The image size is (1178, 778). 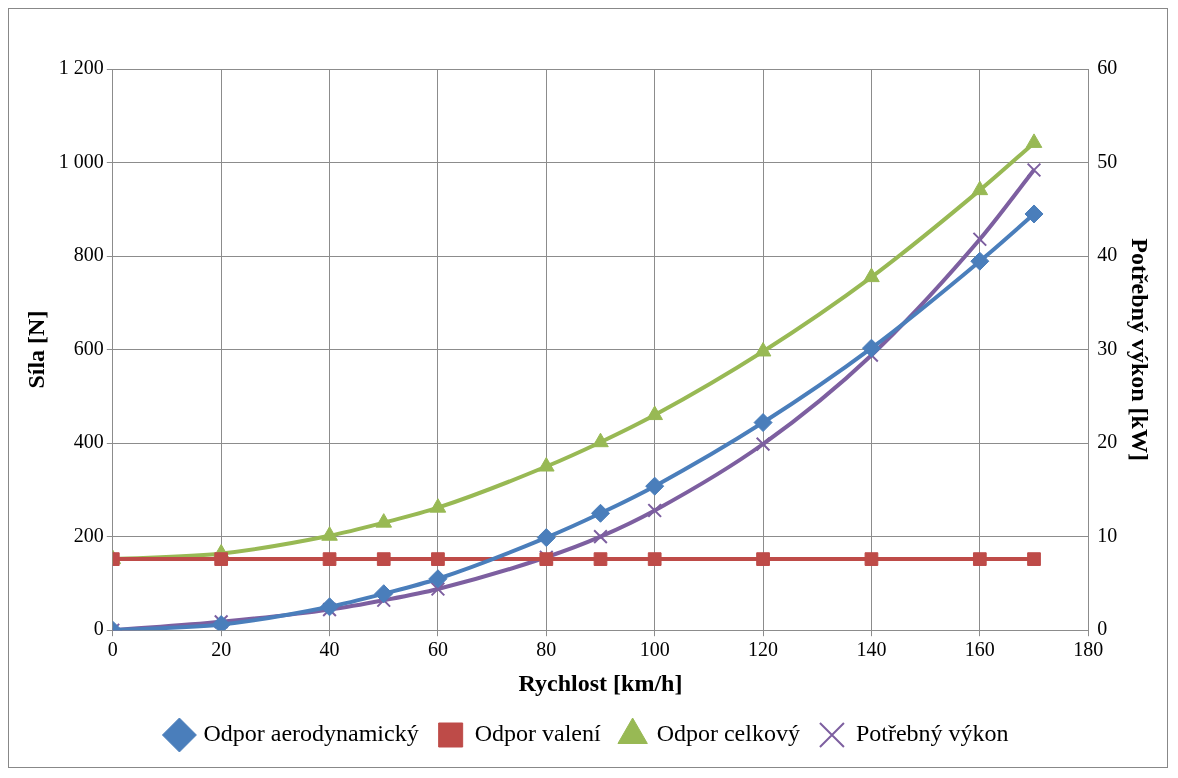 I want to click on y2-tick-label: 20, so click(x=1107, y=441).